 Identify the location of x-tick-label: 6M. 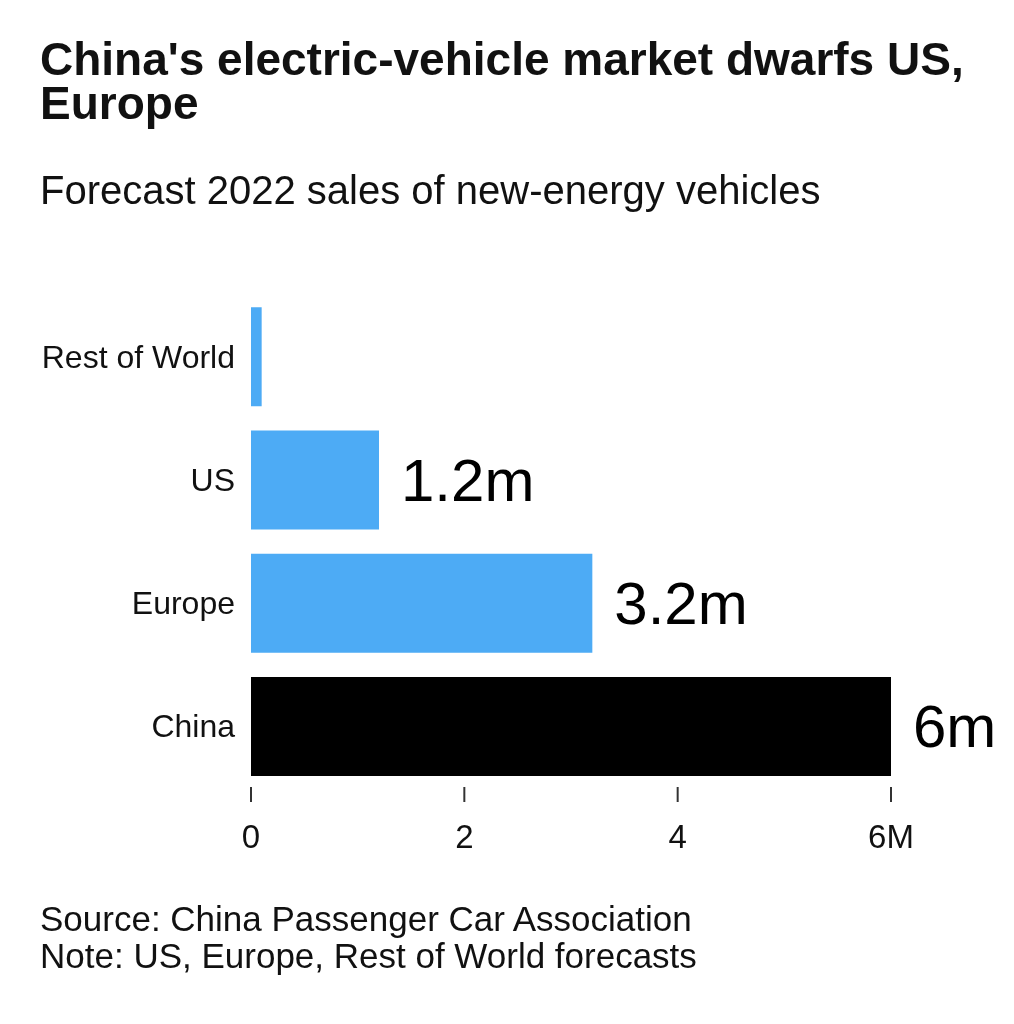
(891, 836).